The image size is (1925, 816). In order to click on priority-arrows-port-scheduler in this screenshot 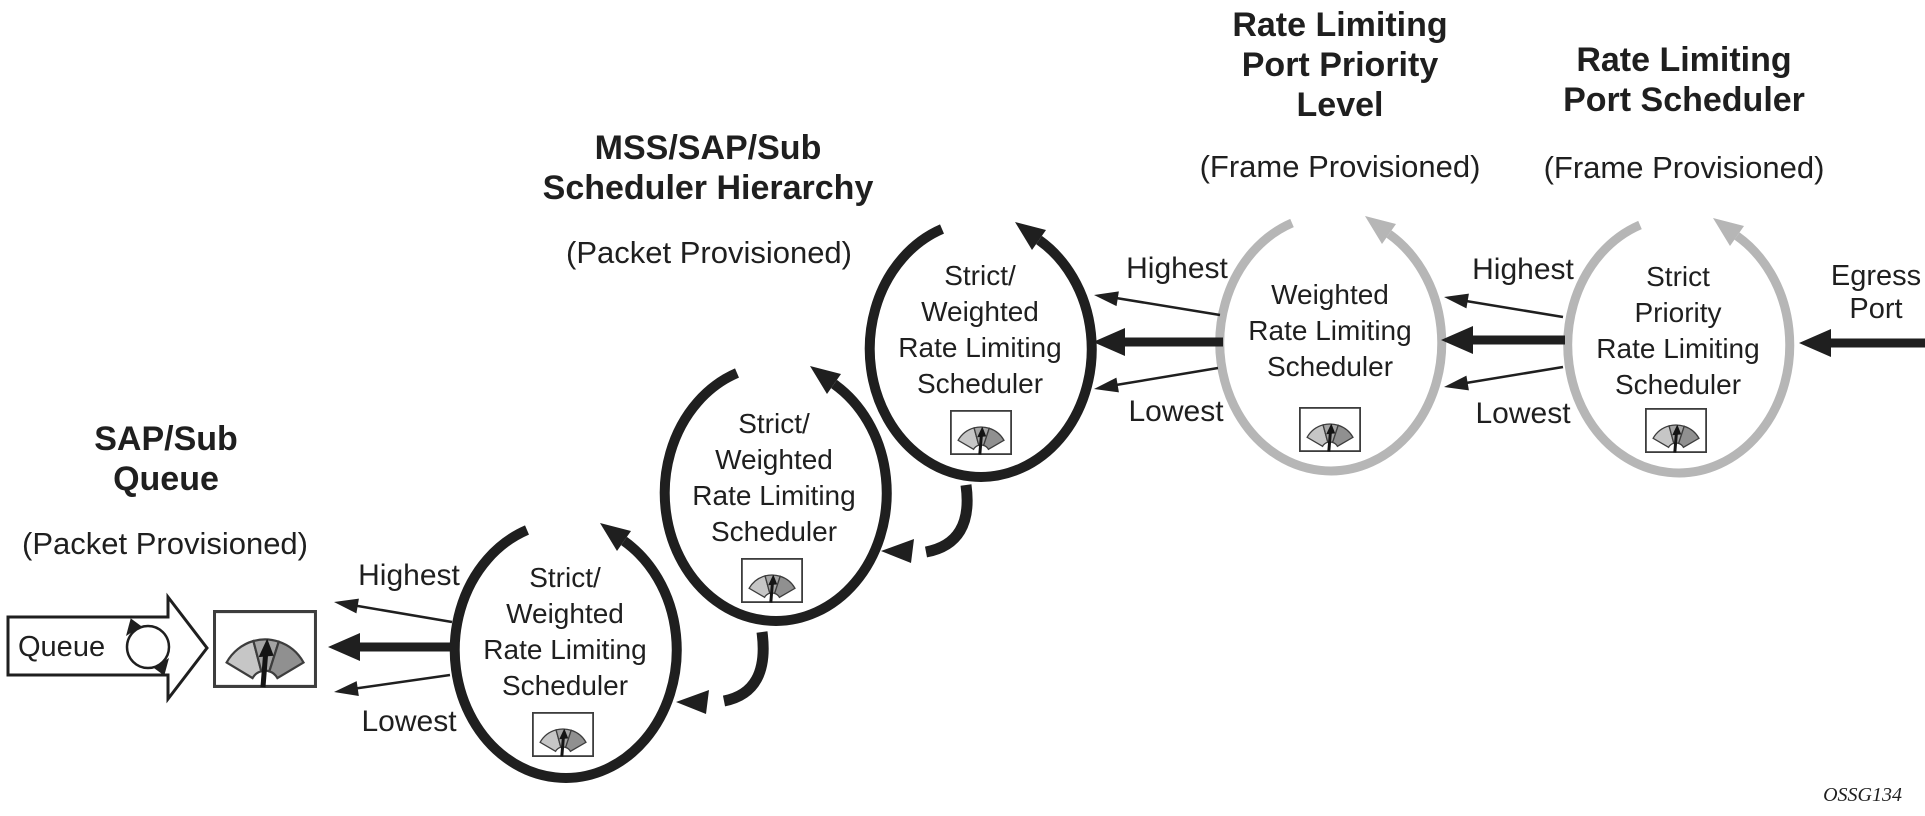, I will do `click(1503, 342)`.